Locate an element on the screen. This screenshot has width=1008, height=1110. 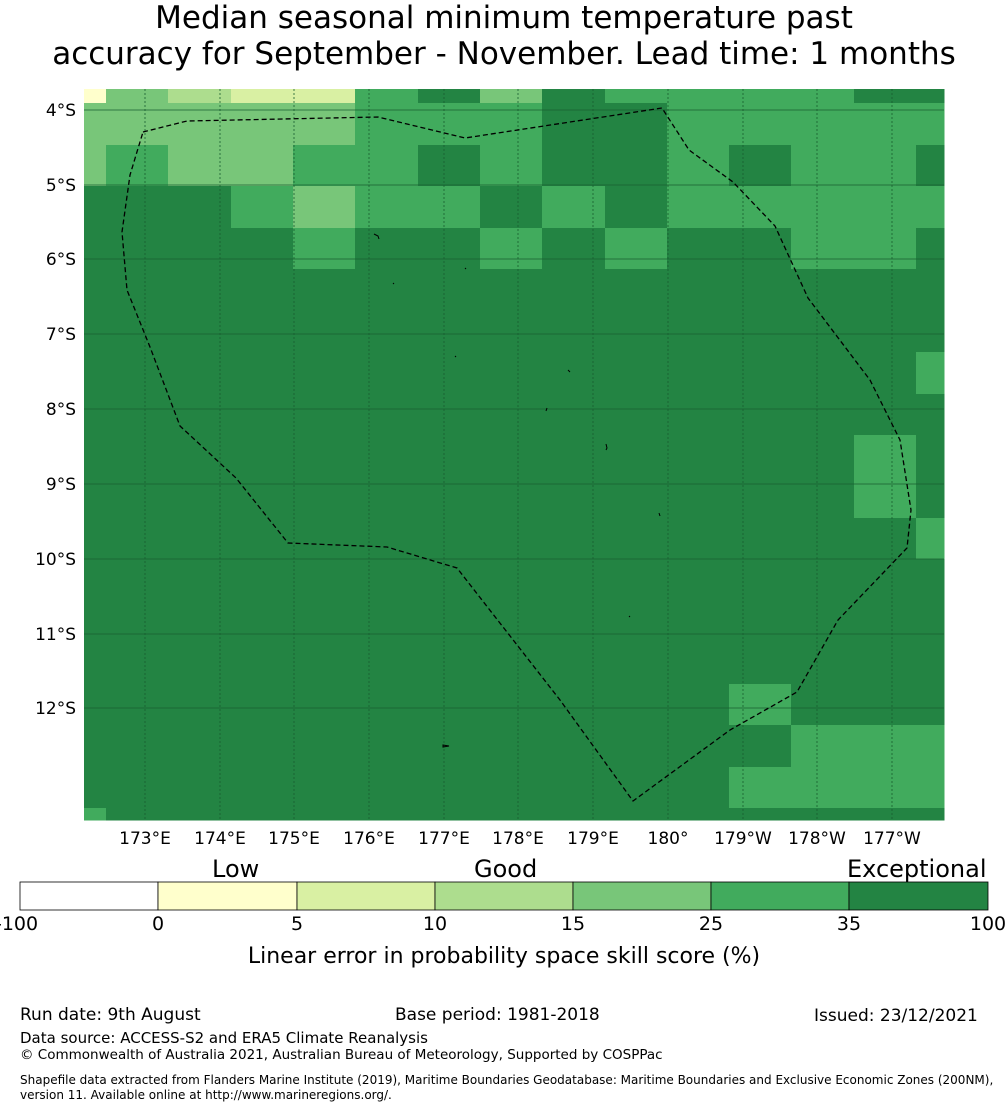
longitude-label: 180° is located at coordinates (668, 839).